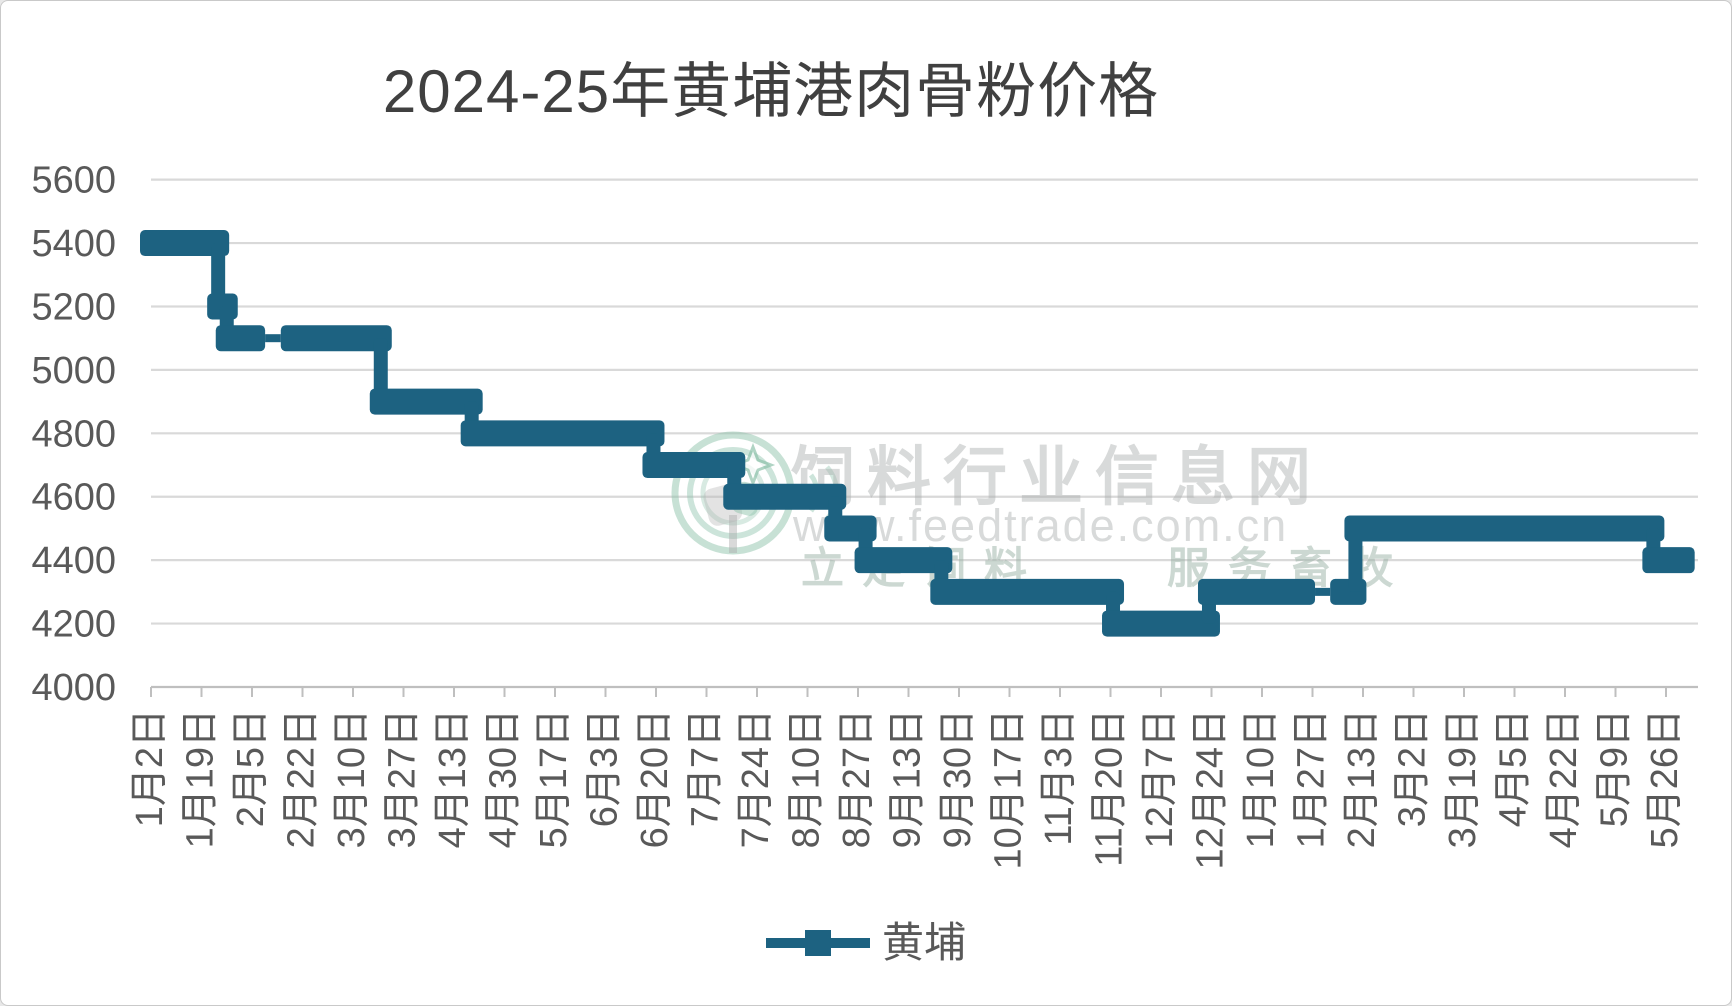  I want to click on chart-title: 2024-25年黄埔港肉骨粉价格, so click(771, 91).